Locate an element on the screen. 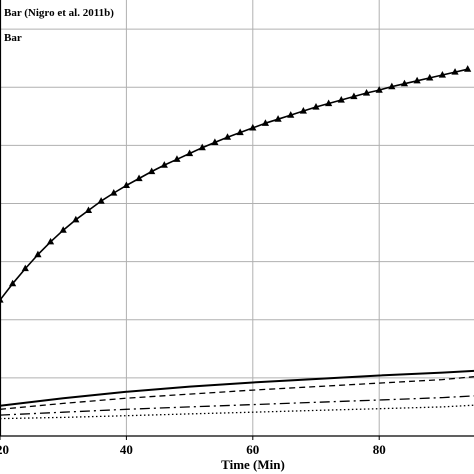 Image resolution: width=474 pixels, height=474 pixels. x-axis-title: Time (Min) is located at coordinates (253, 464).